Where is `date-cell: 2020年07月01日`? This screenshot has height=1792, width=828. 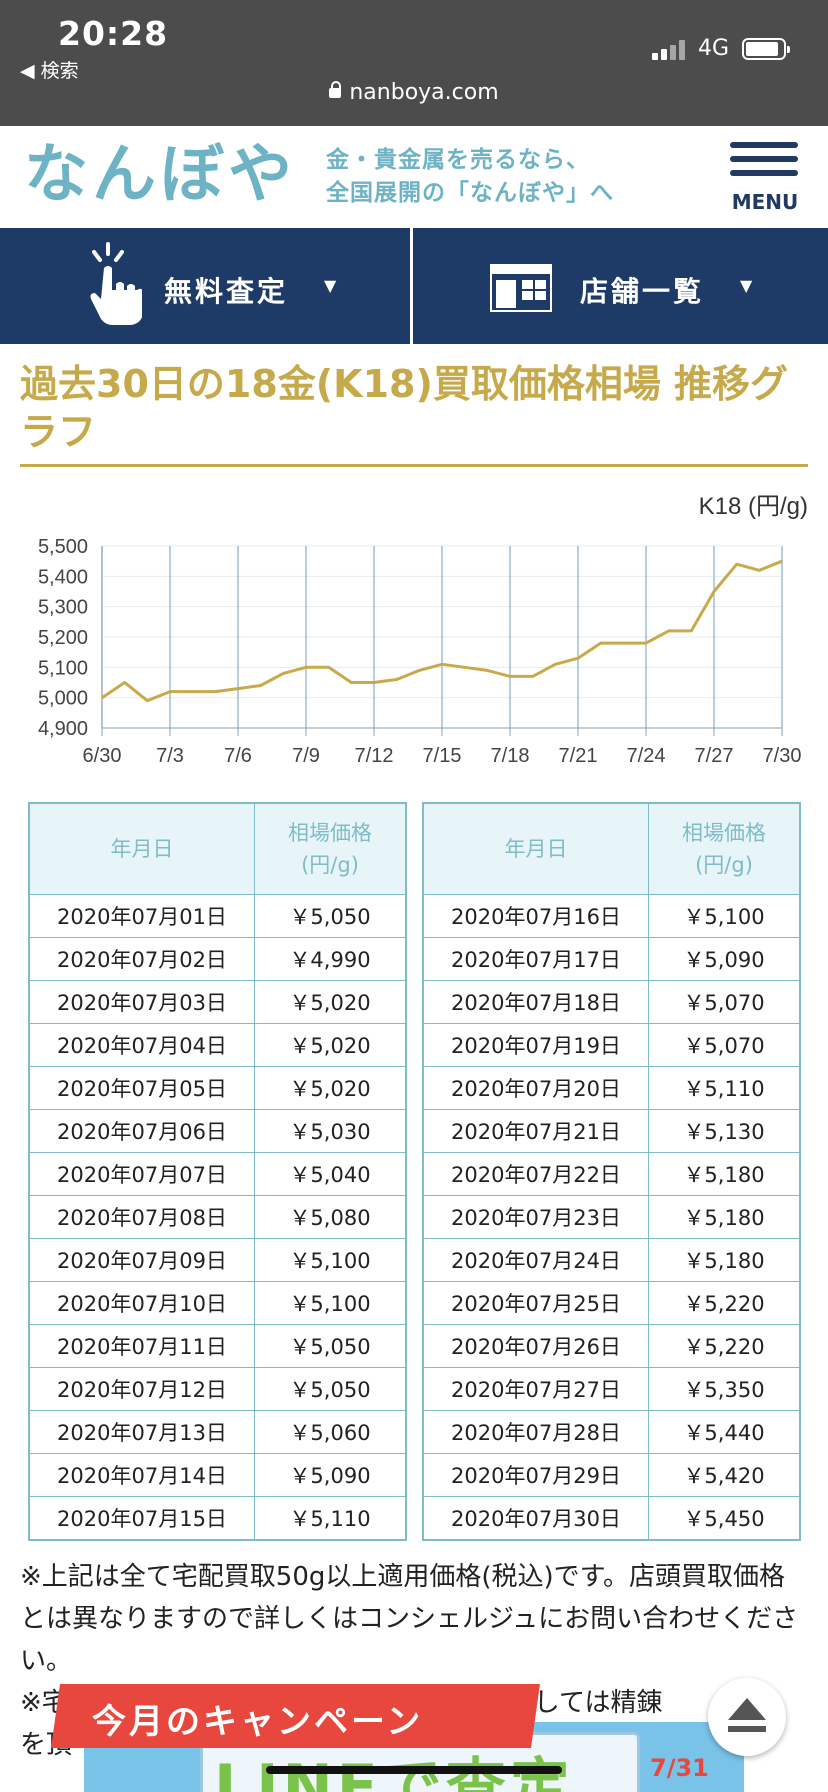
date-cell: 2020年07月01日 is located at coordinates (141, 916).